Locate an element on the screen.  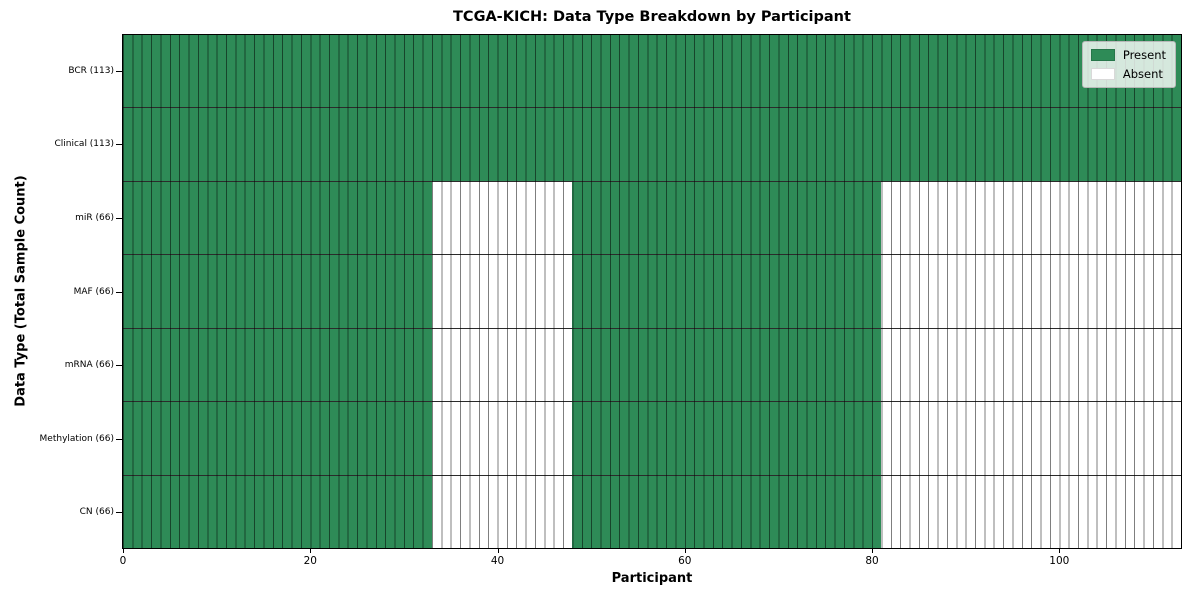
legend: Present Absent is located at coordinates (1128, 64).